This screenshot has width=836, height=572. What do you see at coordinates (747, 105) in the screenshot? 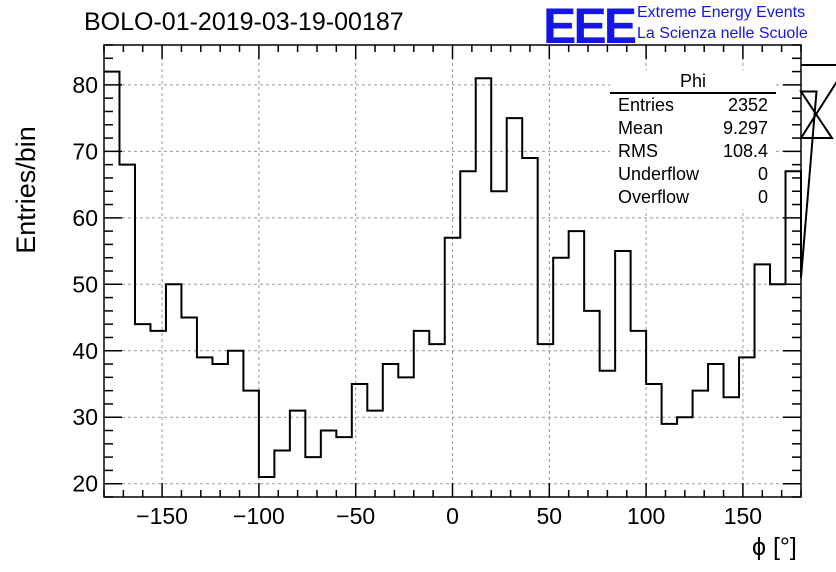
I see `stats-value: 2352` at bounding box center [747, 105].